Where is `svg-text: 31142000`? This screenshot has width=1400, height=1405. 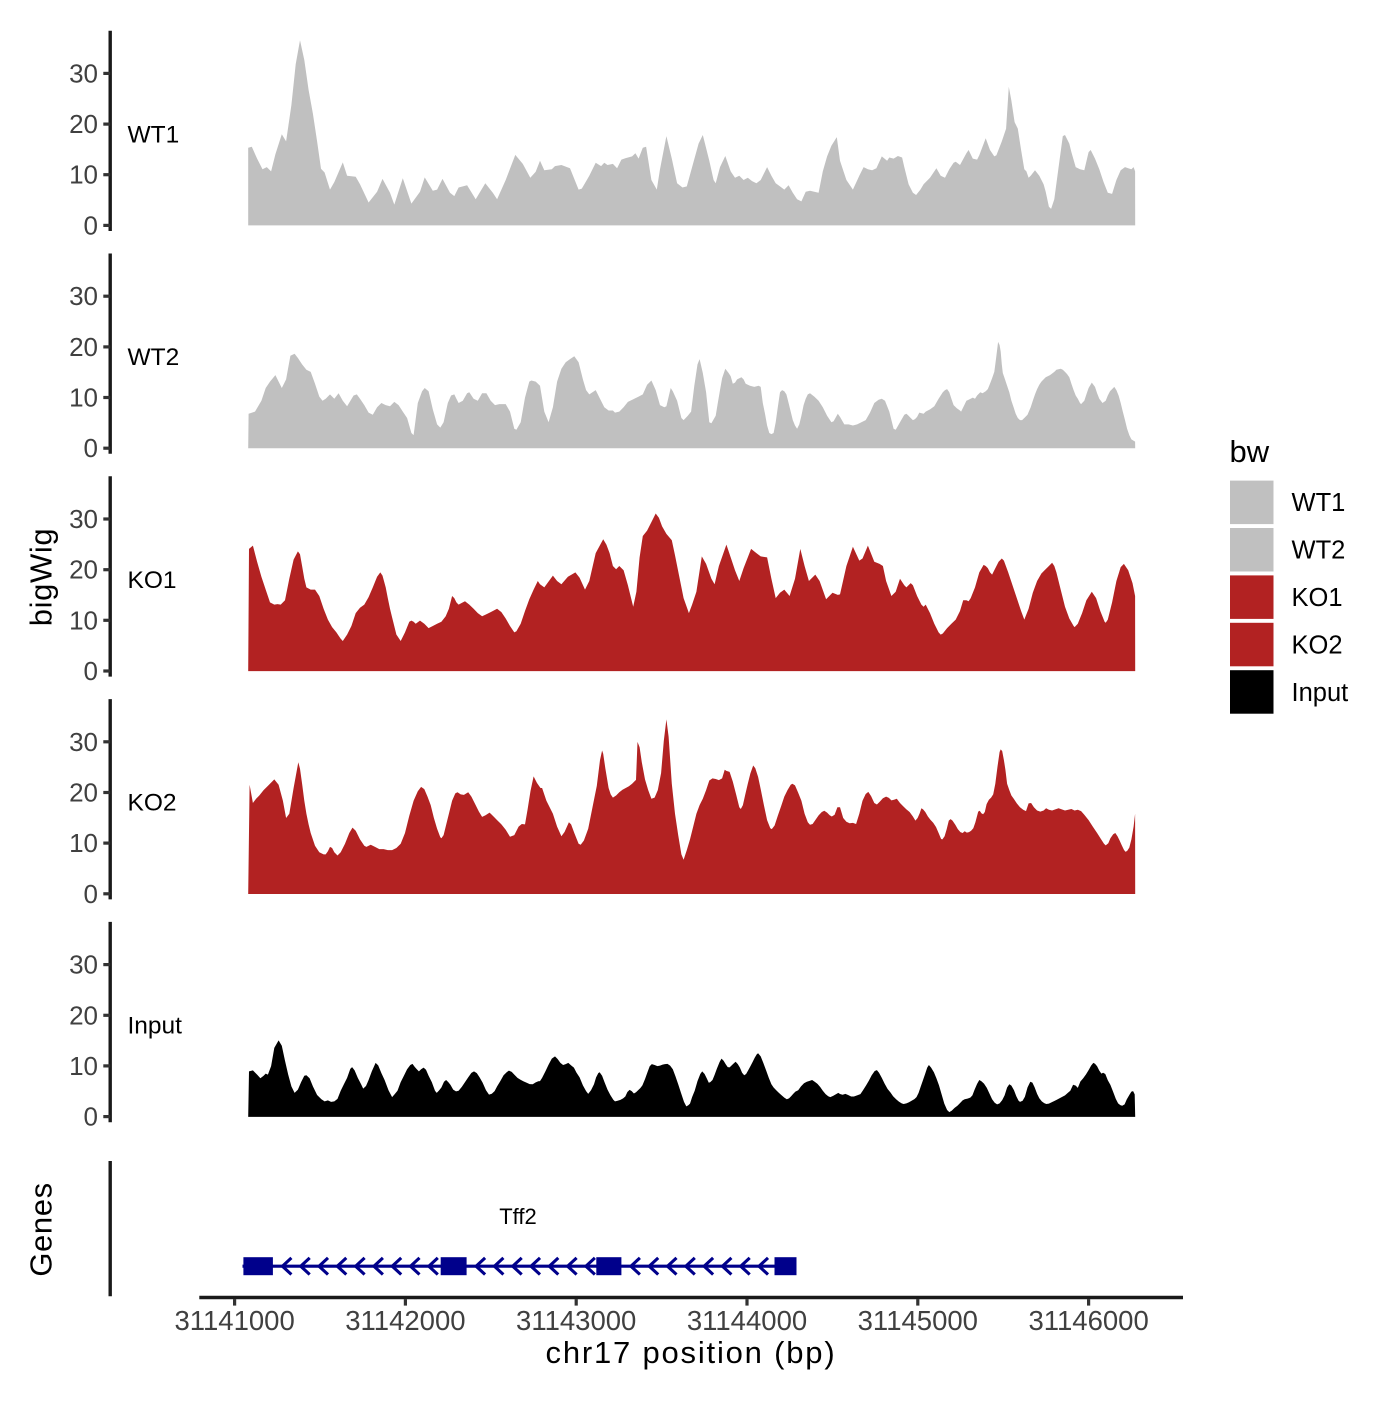 svg-text: 31142000 is located at coordinates (405, 1320).